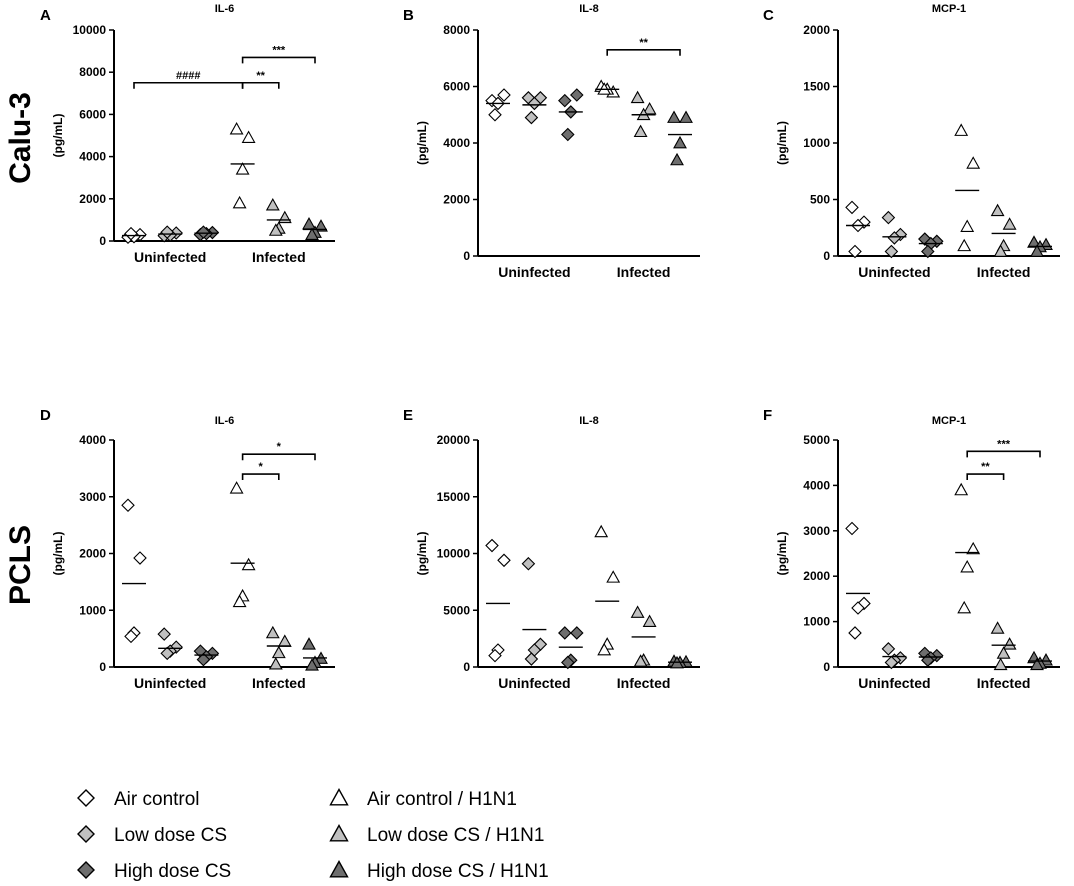  Describe the element at coordinates (20, 565) in the screenshot. I see `row-label-pcls: PCLS` at that location.